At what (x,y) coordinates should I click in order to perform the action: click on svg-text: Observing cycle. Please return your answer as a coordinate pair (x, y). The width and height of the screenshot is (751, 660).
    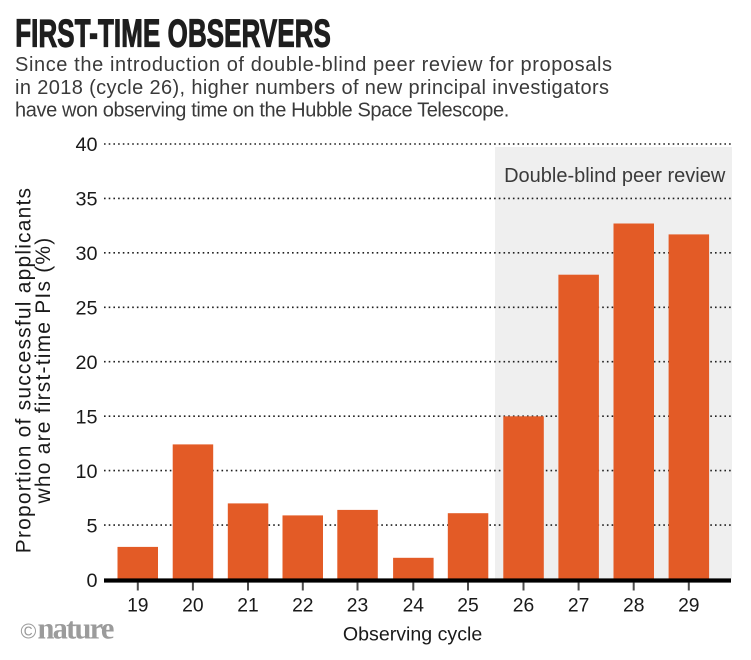
    Looking at the image, I should click on (412, 635).